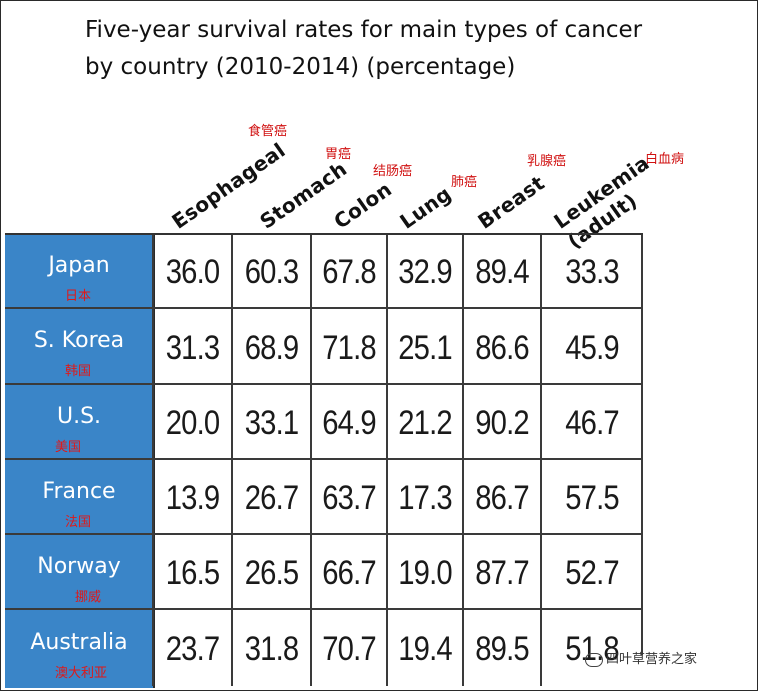 The width and height of the screenshot is (758, 691). Describe the element at coordinates (79, 566) in the screenshot. I see `country-name: Norway` at that location.